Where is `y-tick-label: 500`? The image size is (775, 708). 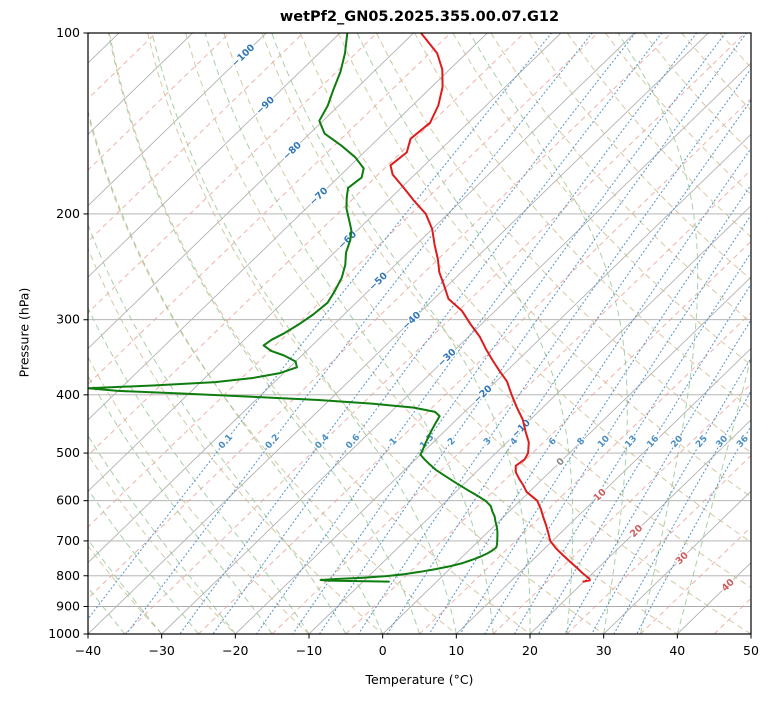 y-tick-label: 500 is located at coordinates (68, 452).